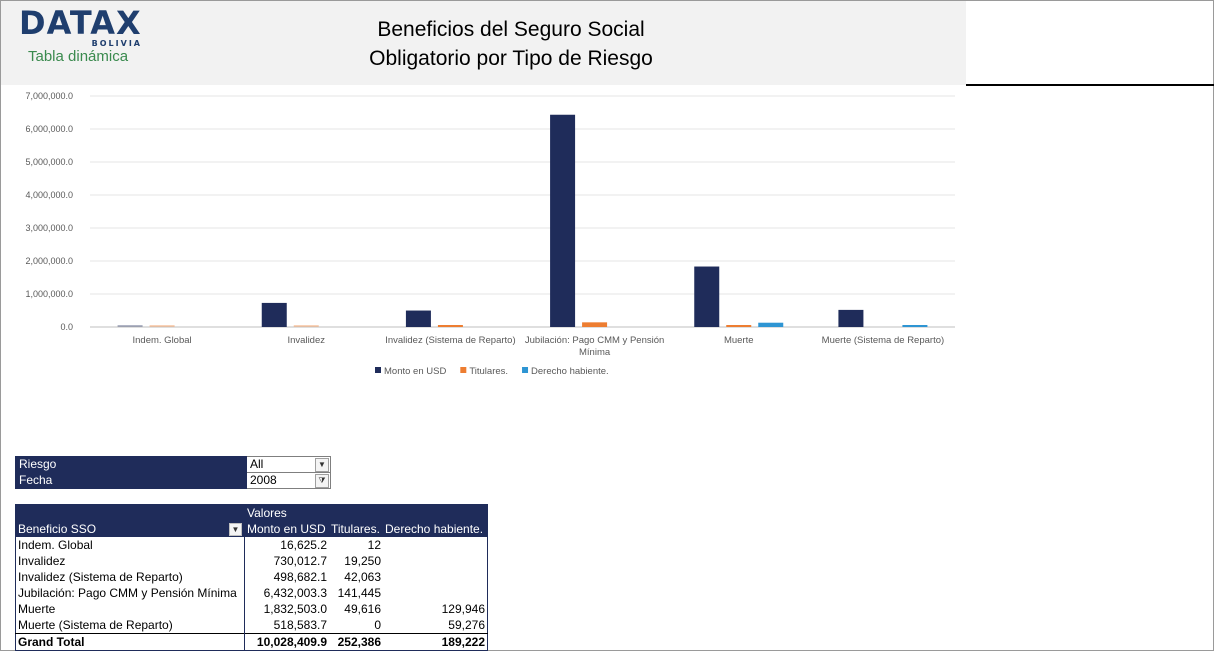 This screenshot has height=651, width=1214. I want to click on valores-label: Valores, so click(286, 512).